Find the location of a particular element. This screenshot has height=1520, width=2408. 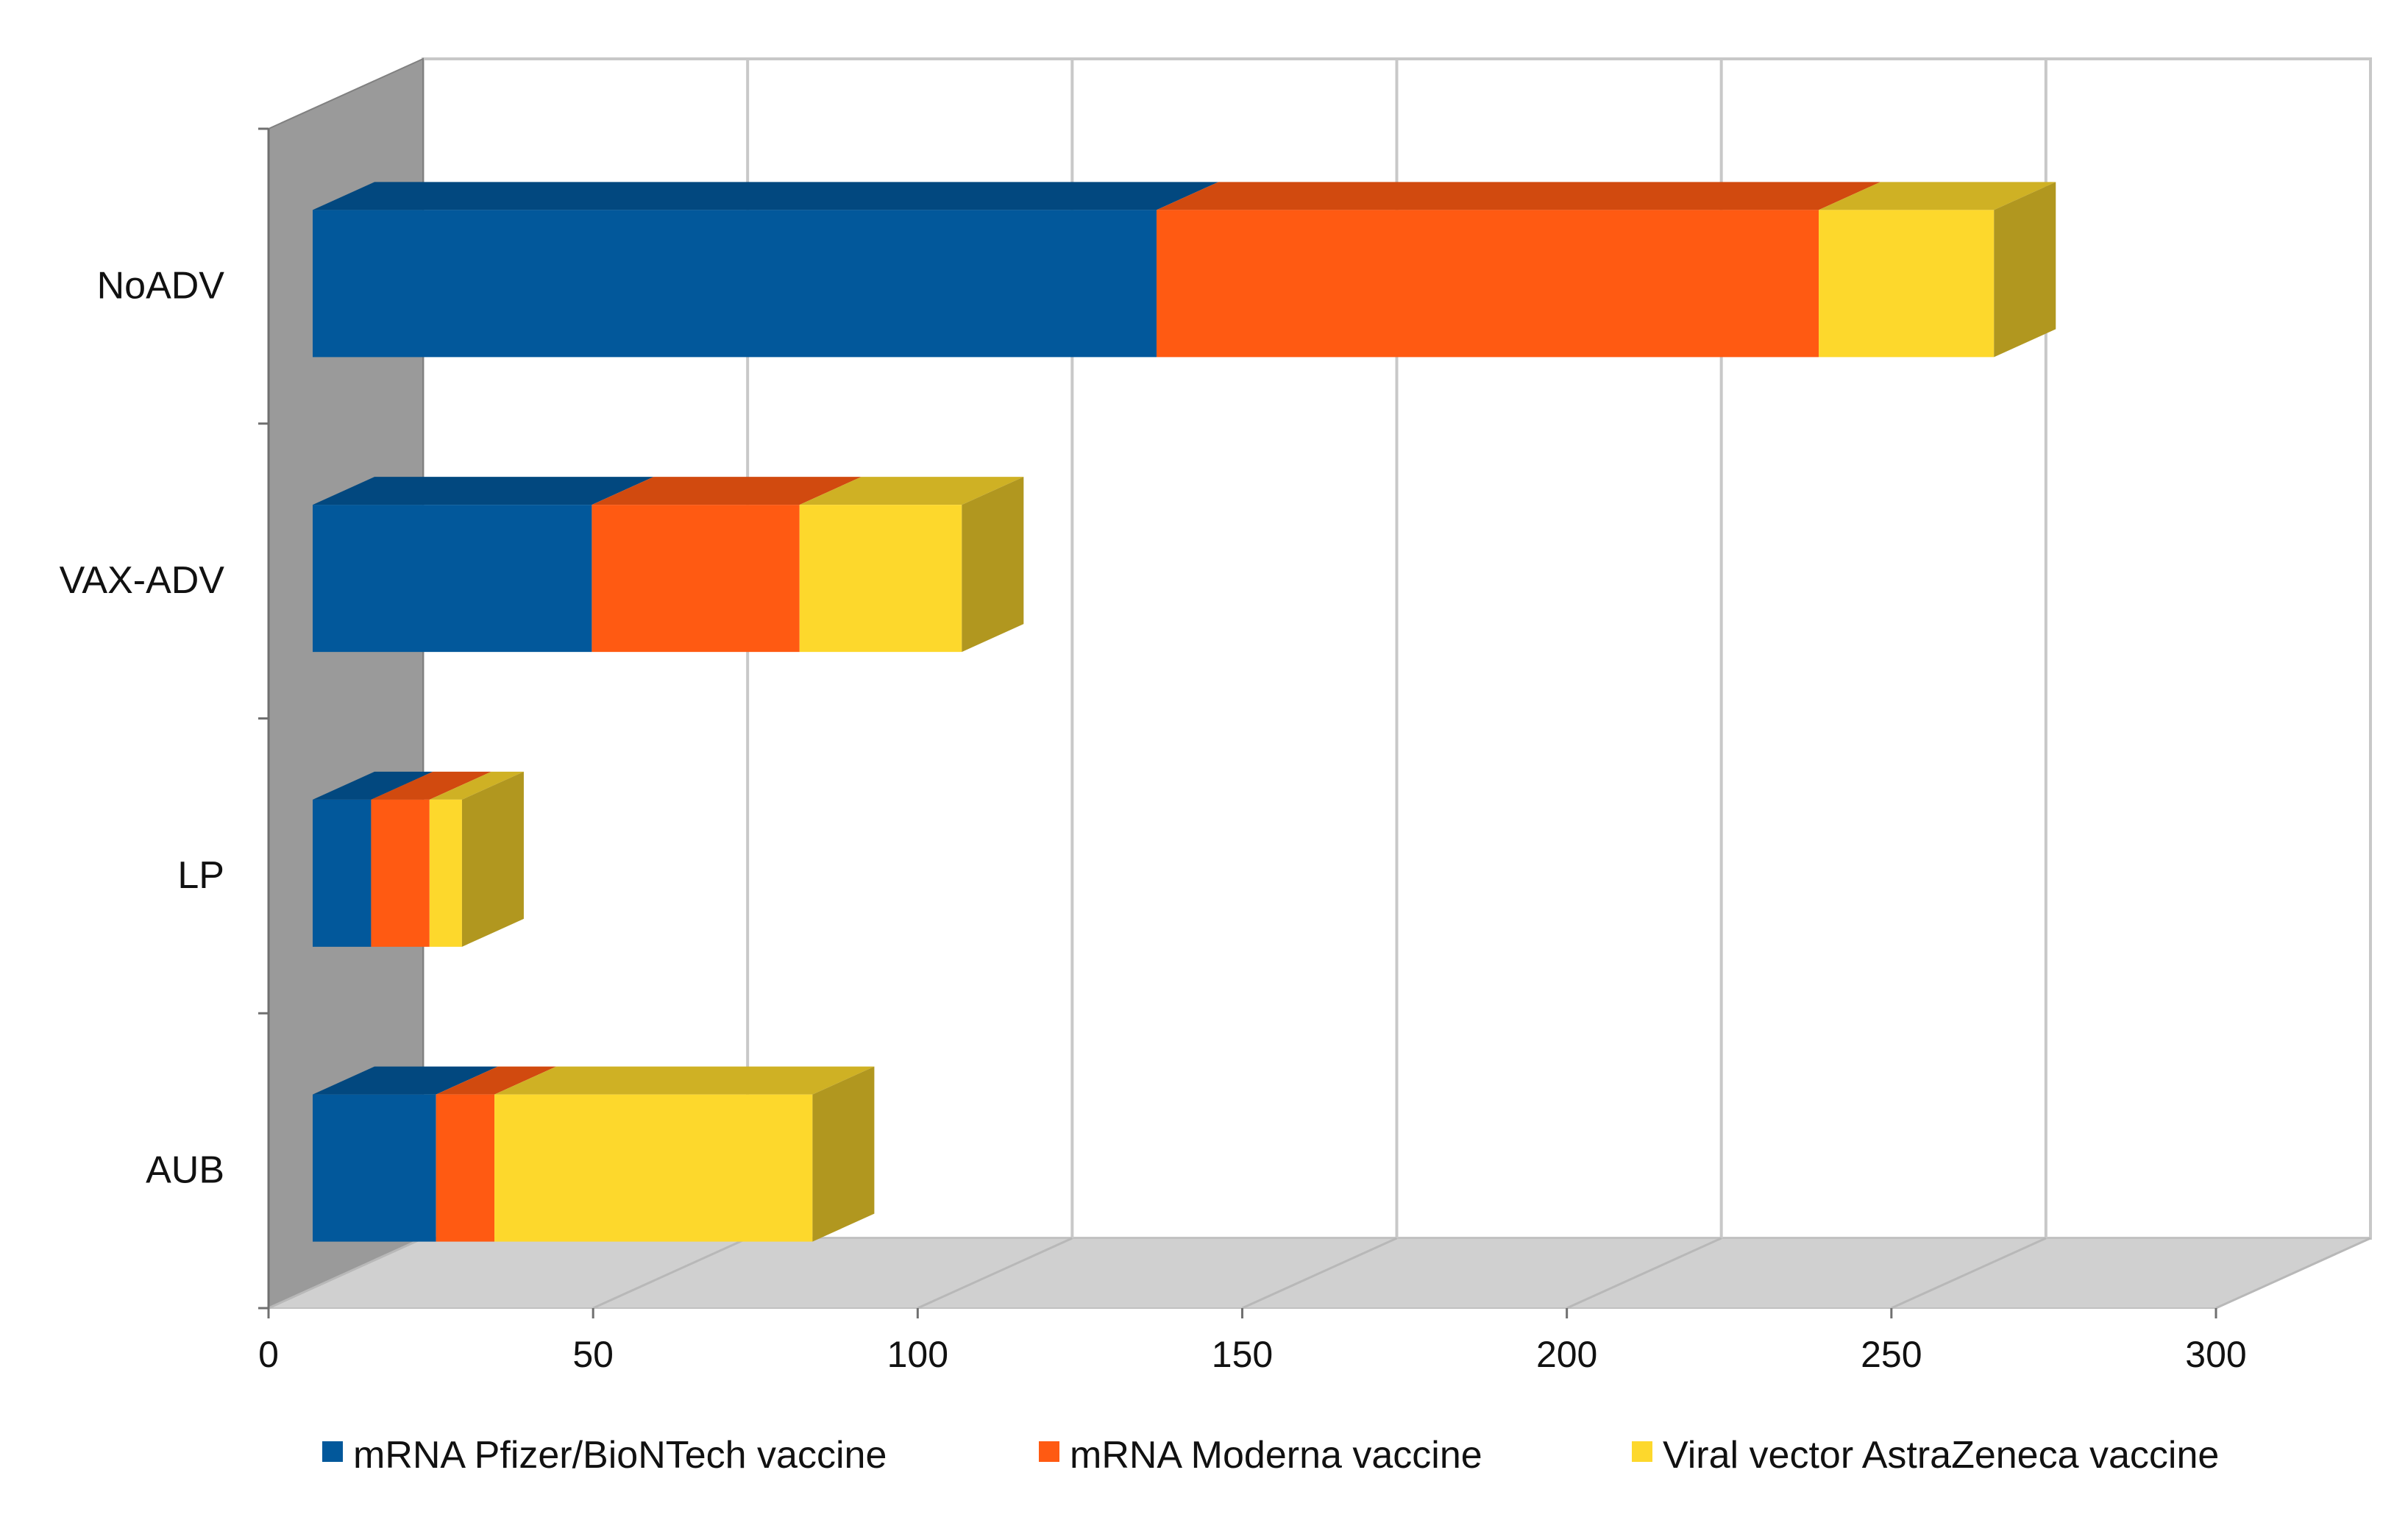

category-label: VAX-ADV is located at coordinates (142, 580).